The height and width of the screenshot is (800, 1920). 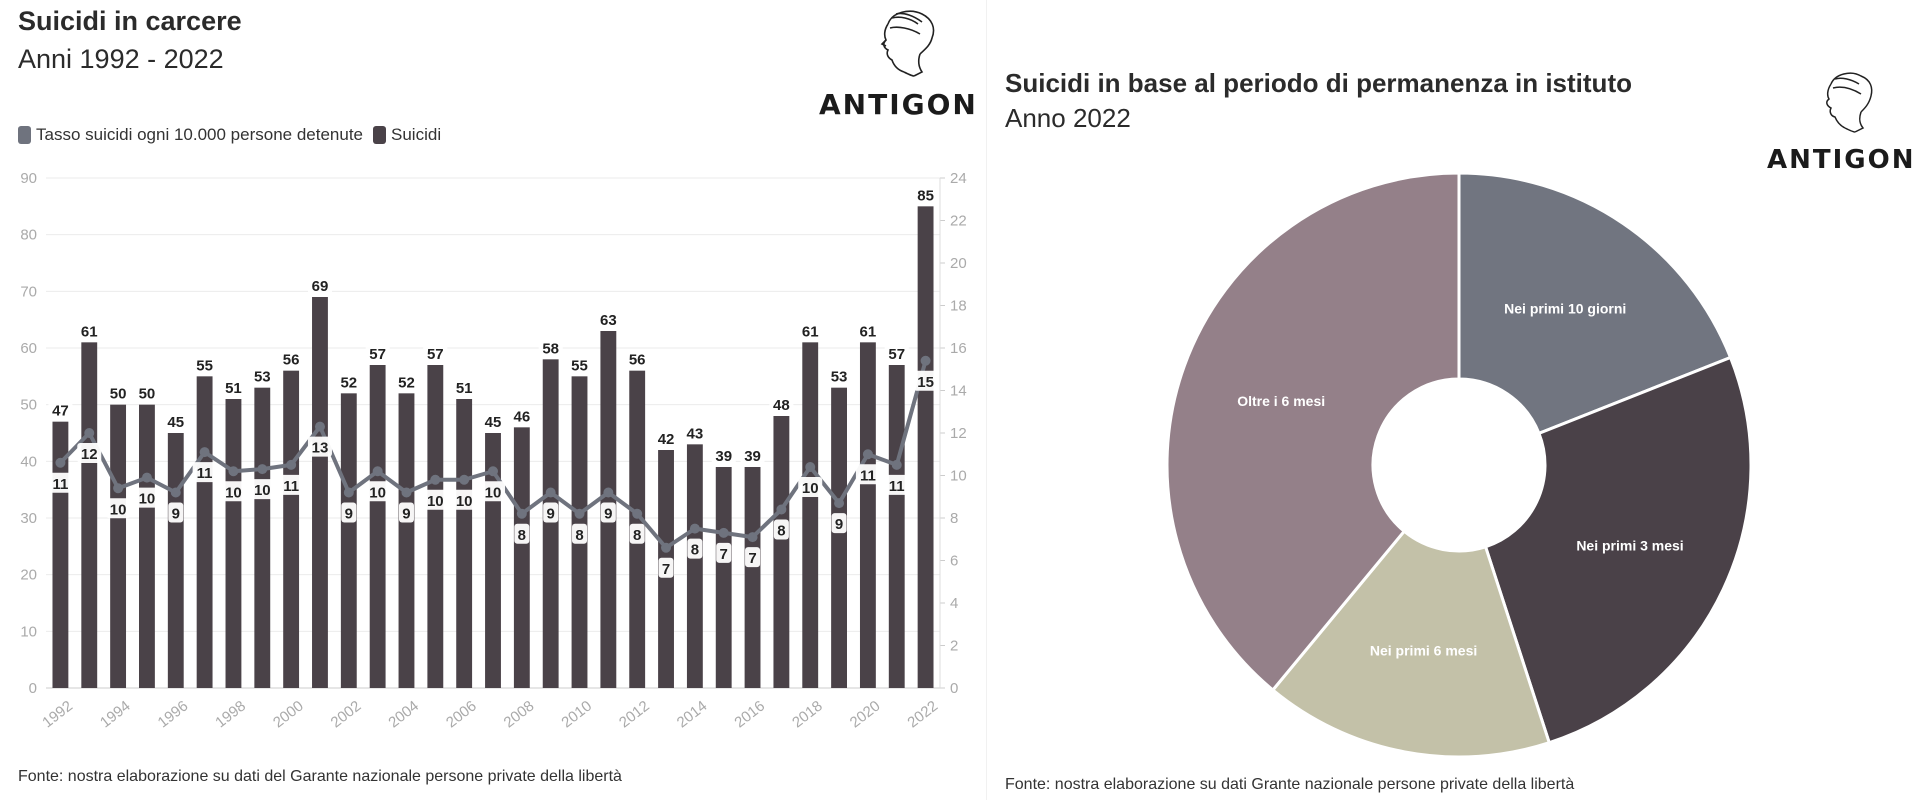 I want to click on svg-text: 45, so click(x=493, y=422).